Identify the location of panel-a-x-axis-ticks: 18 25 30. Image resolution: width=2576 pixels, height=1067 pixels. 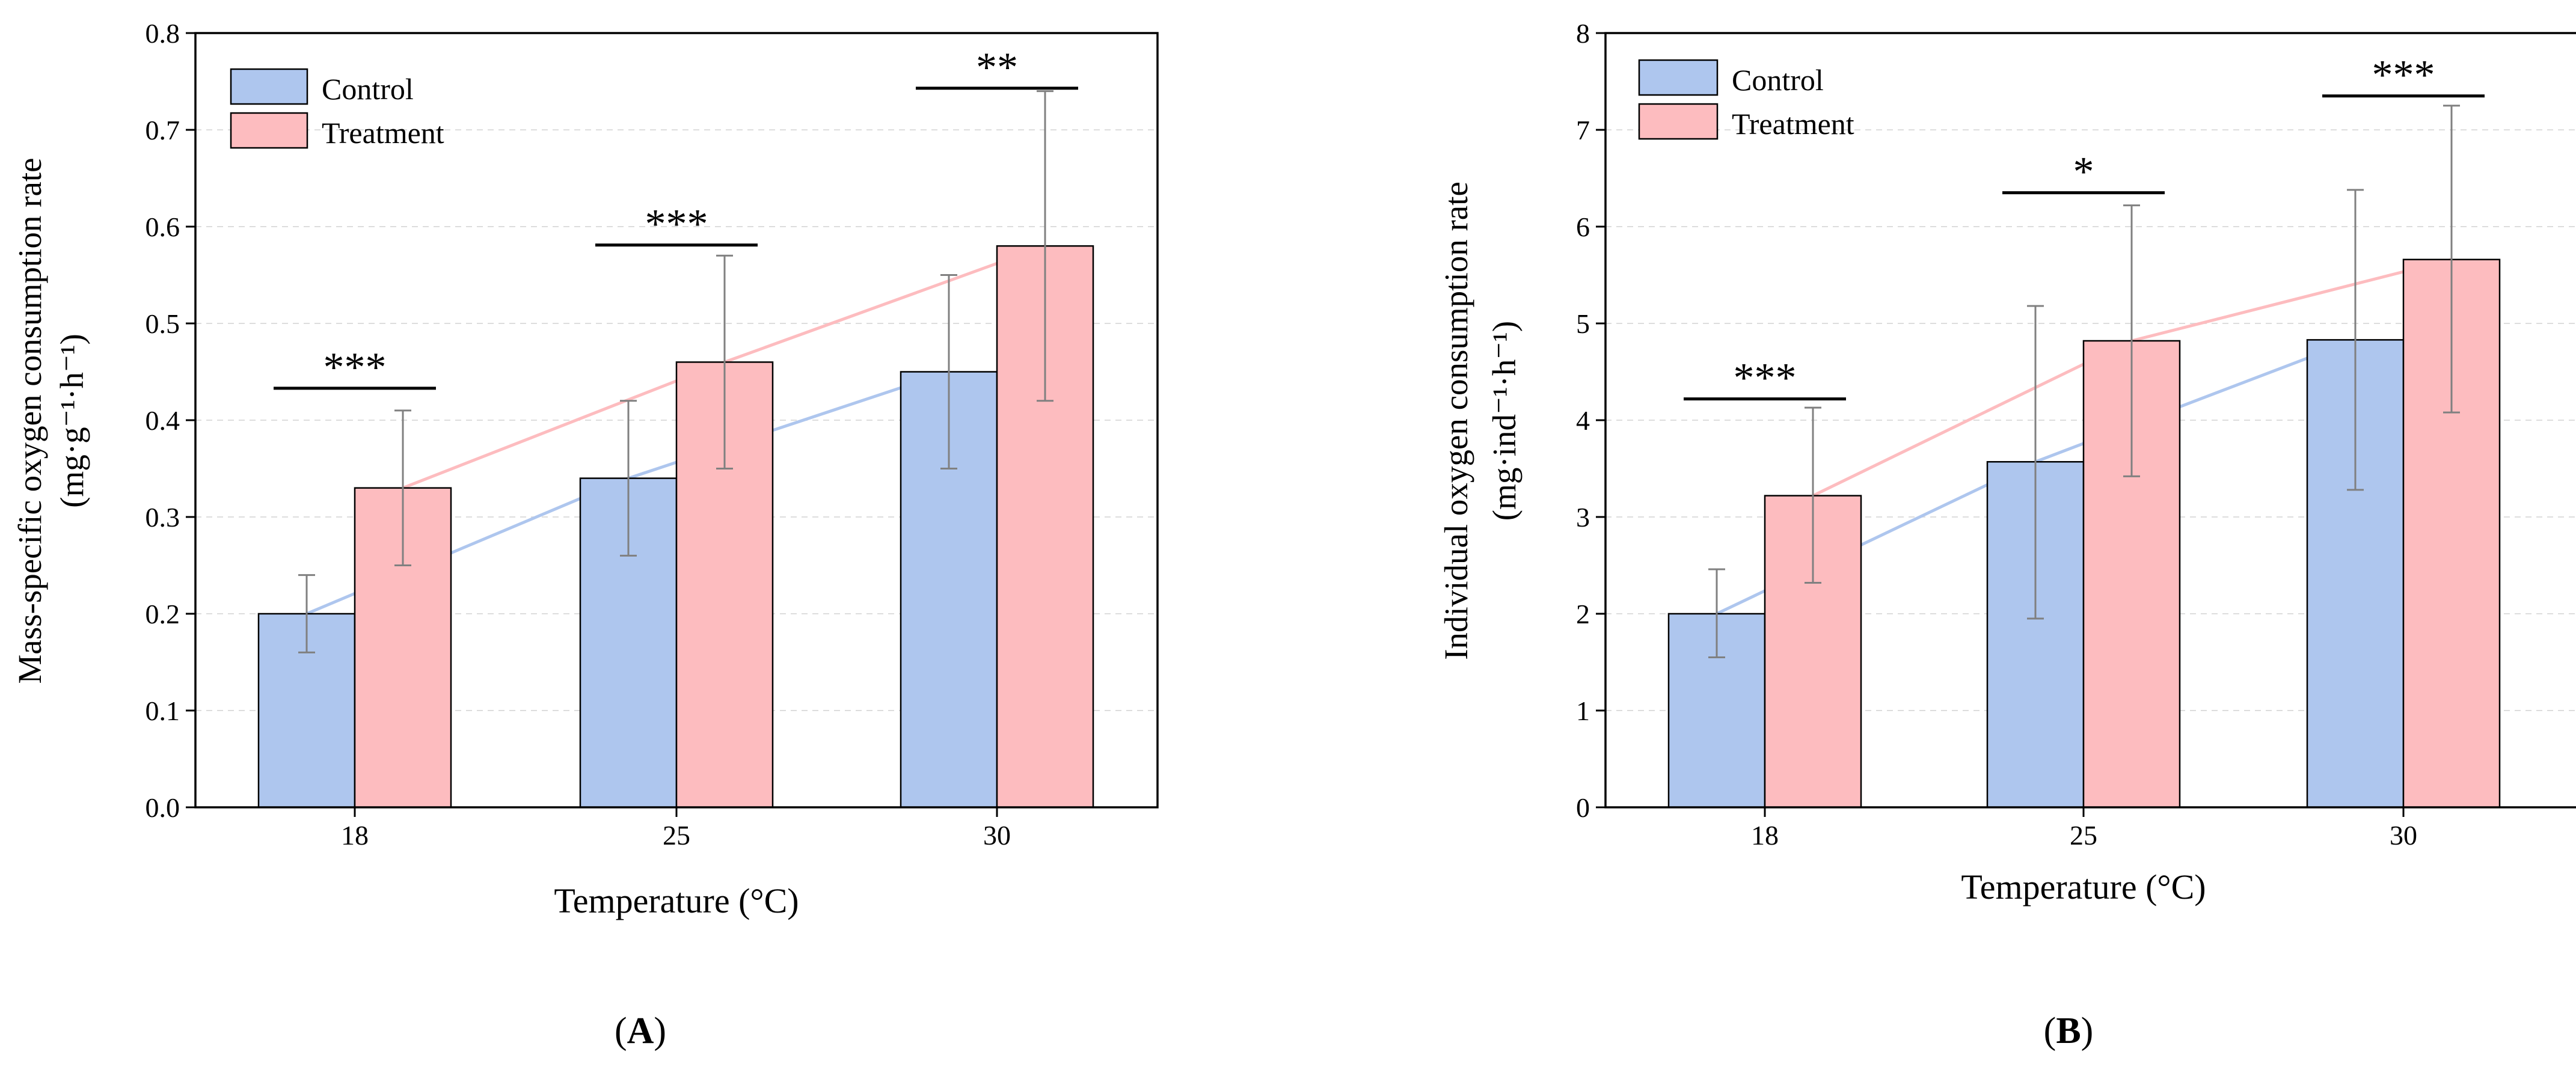
(676, 829).